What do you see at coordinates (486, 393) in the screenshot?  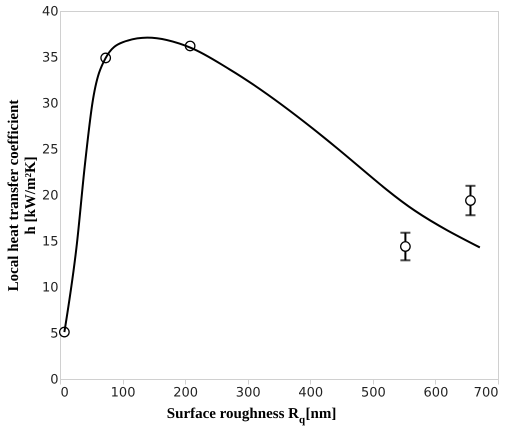 I see `x-tick-label: 700` at bounding box center [486, 393].